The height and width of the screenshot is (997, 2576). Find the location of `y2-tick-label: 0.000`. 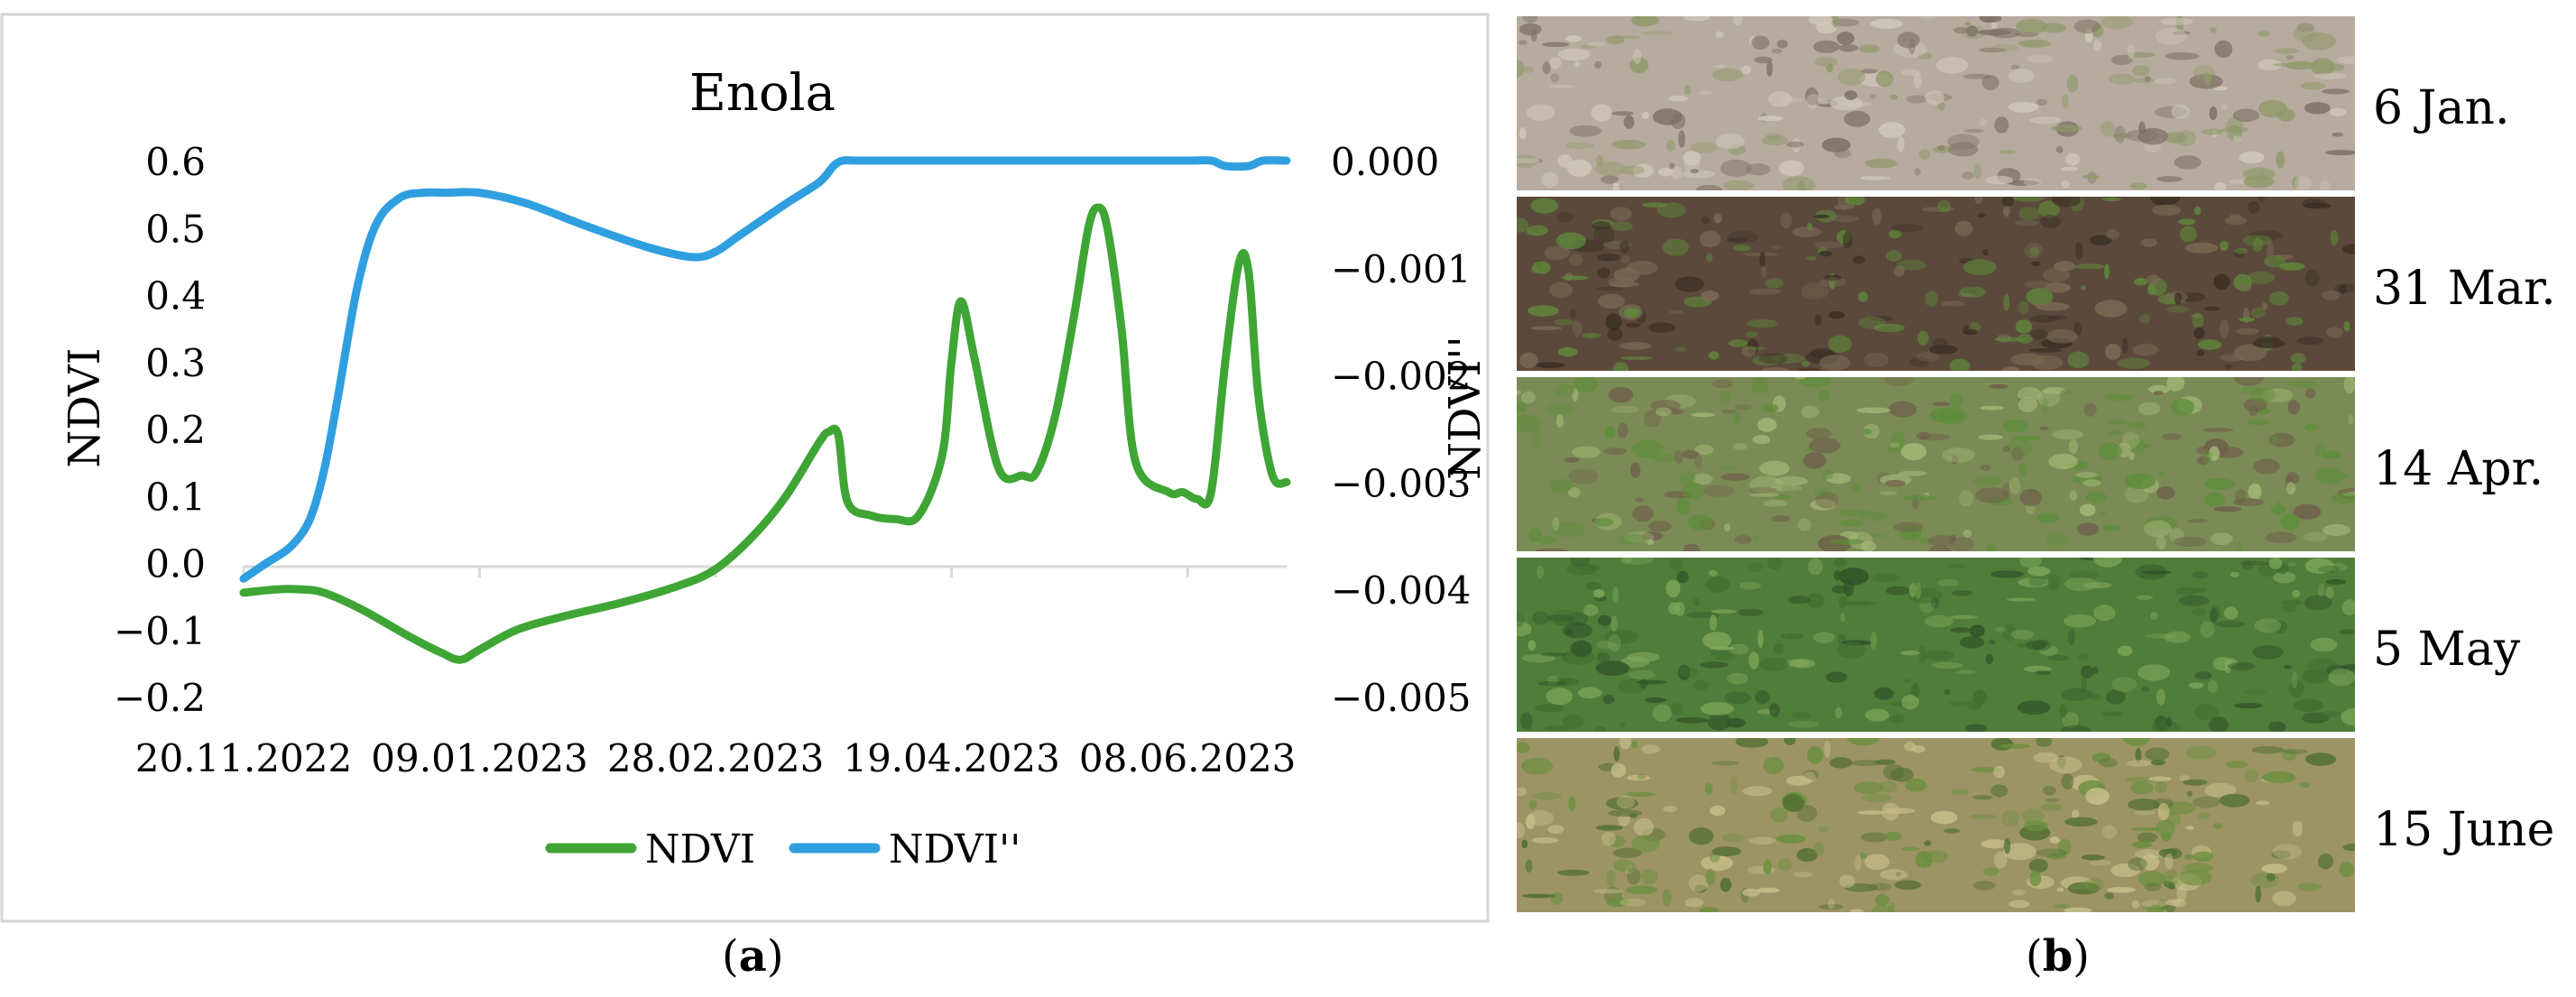

y2-tick-label: 0.000 is located at coordinates (1385, 162).